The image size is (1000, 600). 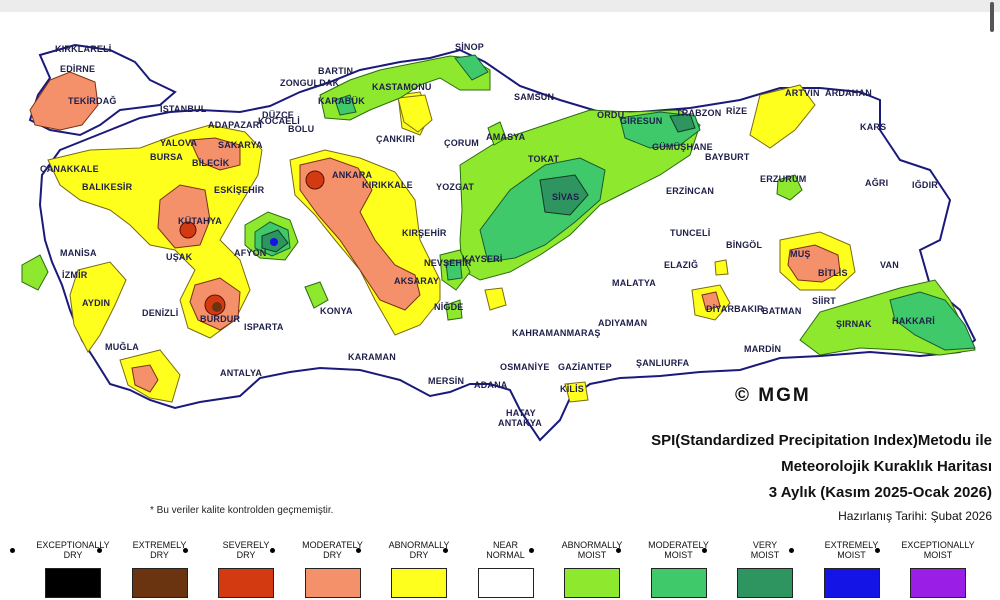 I want to click on vmoist-trabzon, so click(x=682, y=123).